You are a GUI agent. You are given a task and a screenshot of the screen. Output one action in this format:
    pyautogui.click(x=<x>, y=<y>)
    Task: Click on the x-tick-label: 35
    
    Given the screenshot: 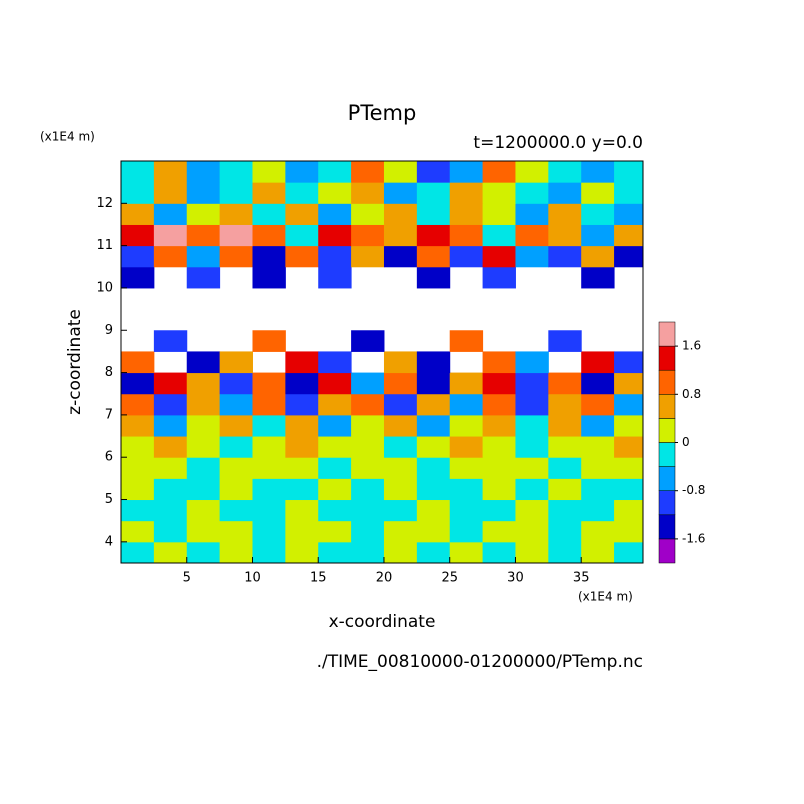 What is the action you would take?
    pyautogui.click(x=581, y=578)
    